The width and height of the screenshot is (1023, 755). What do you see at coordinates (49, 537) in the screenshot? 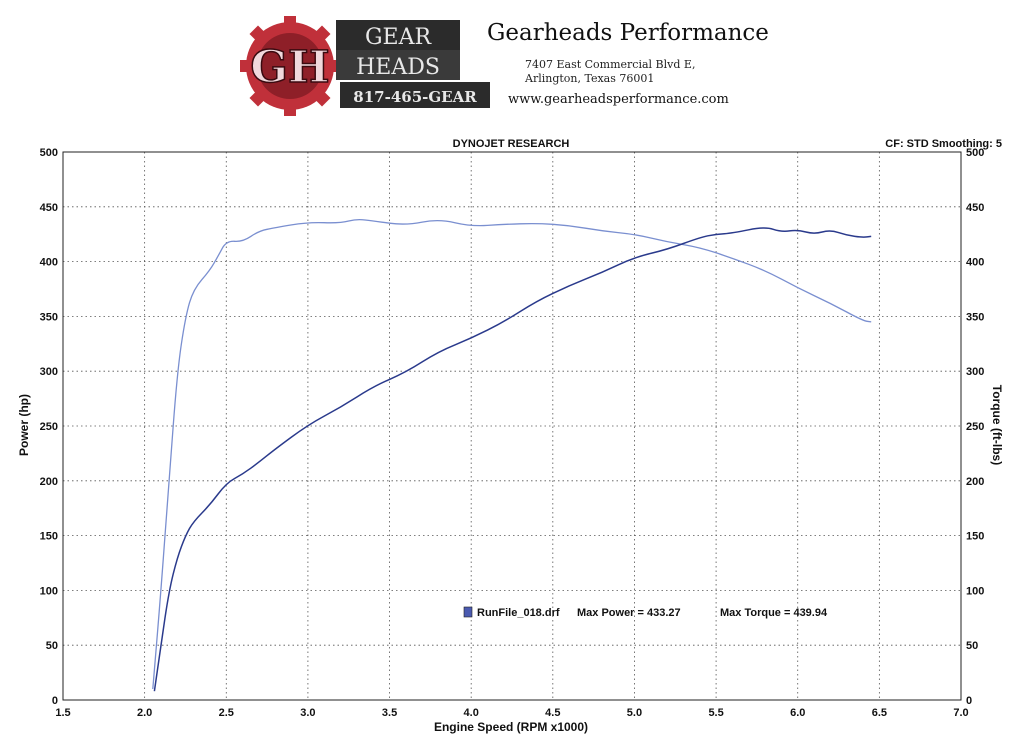
I see `left-y-tick-label: 150` at bounding box center [49, 537].